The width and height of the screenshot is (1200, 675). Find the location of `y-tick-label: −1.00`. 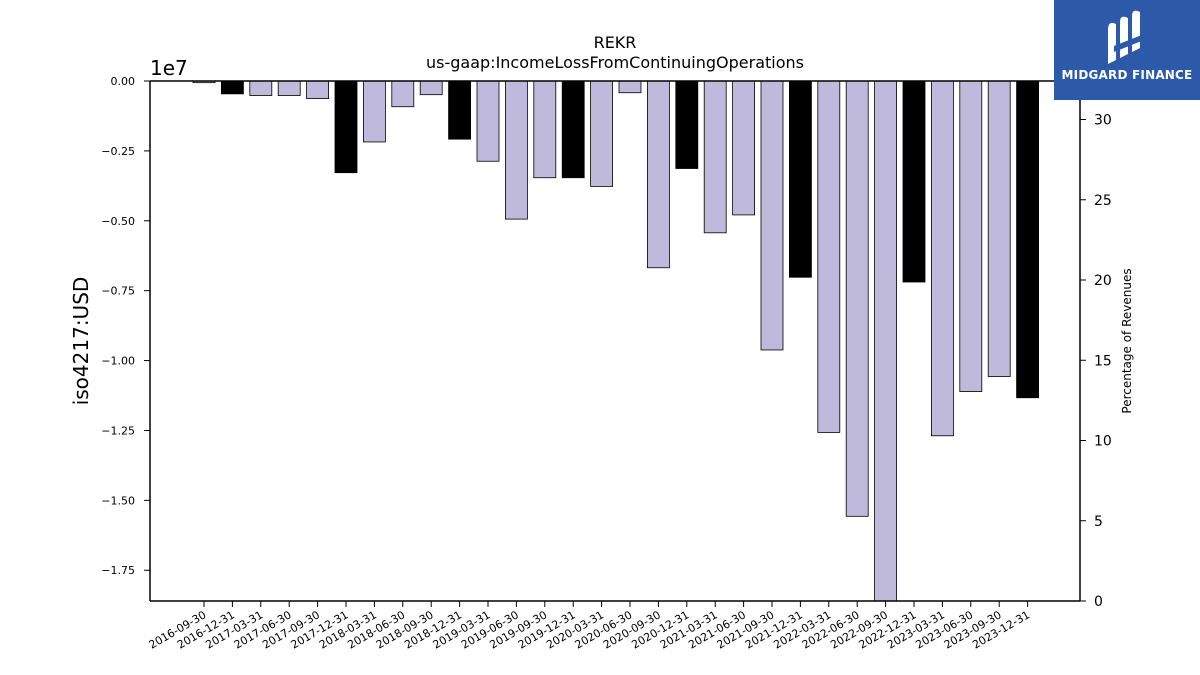

y-tick-label: −1.00 is located at coordinates (118, 361).